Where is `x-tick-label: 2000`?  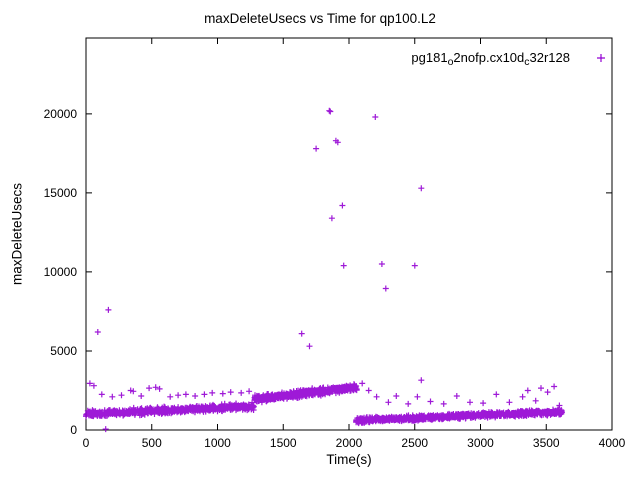 x-tick-label: 2000 is located at coordinates (349, 443).